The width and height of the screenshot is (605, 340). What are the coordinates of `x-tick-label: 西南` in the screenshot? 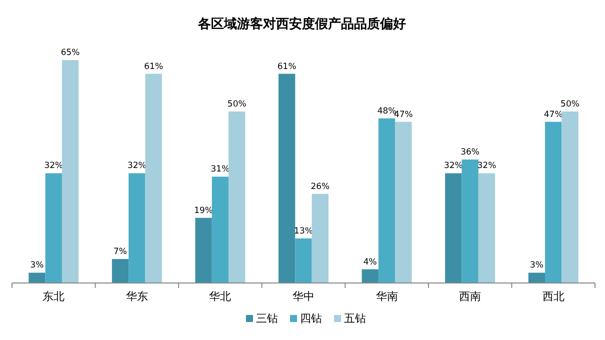 It's located at (470, 296).